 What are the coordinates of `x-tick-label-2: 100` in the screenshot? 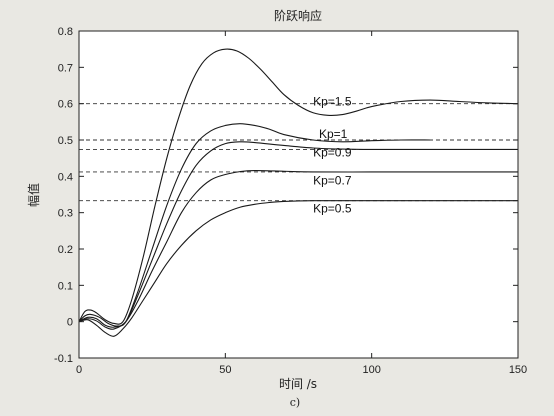 It's located at (371, 370).